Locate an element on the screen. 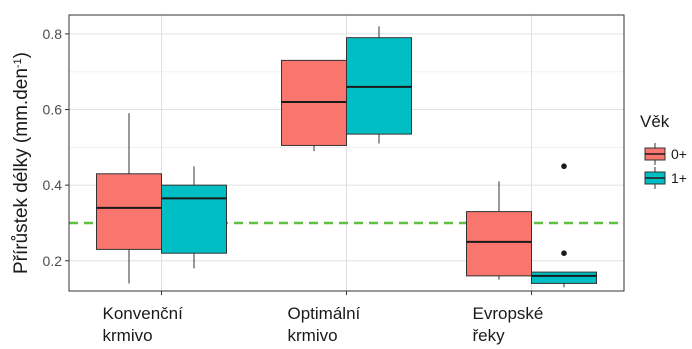  box-1+-0 is located at coordinates (194, 217).